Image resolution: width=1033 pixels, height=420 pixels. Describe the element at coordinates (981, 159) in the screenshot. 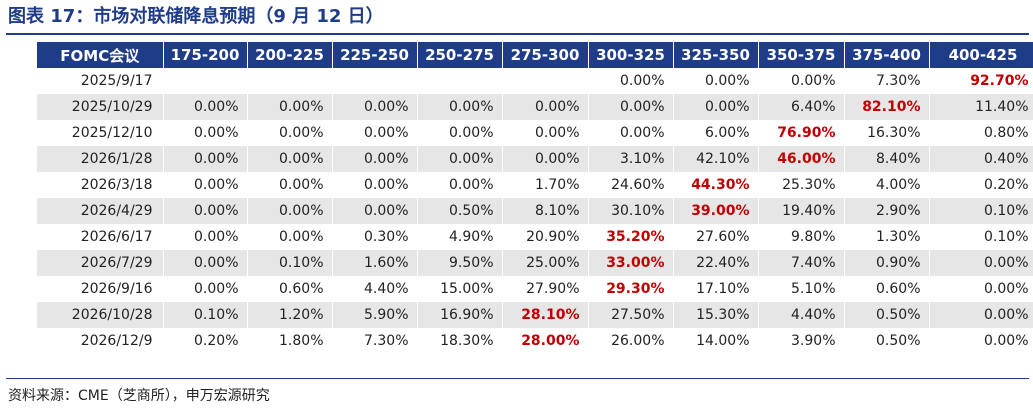

I see `probability-cell: 0.40%` at that location.